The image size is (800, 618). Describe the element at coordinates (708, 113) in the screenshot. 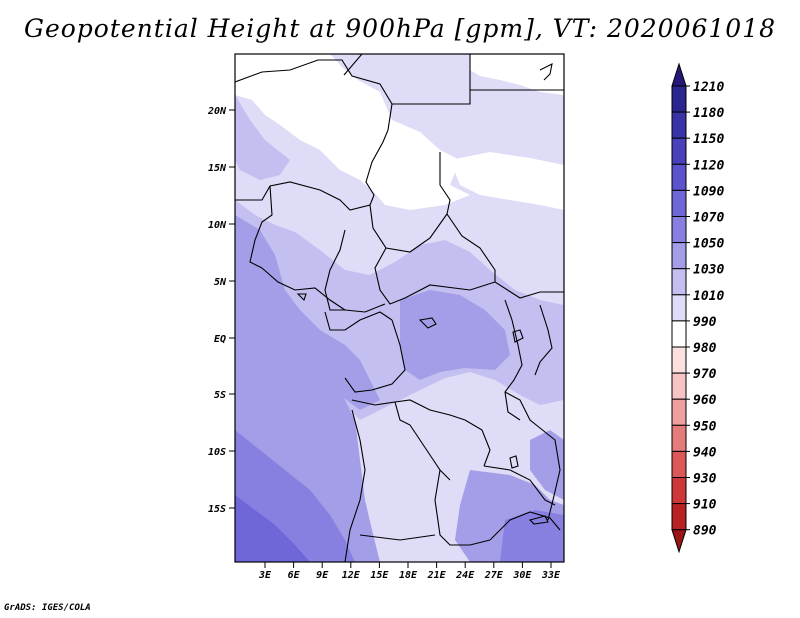

I see `colorbar-label: 1180` at that location.